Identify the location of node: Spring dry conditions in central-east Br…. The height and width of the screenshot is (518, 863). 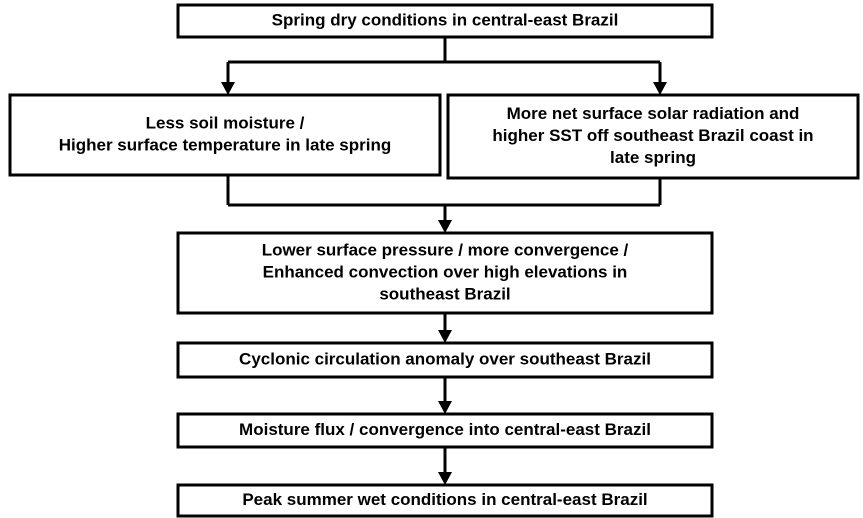
(445, 21).